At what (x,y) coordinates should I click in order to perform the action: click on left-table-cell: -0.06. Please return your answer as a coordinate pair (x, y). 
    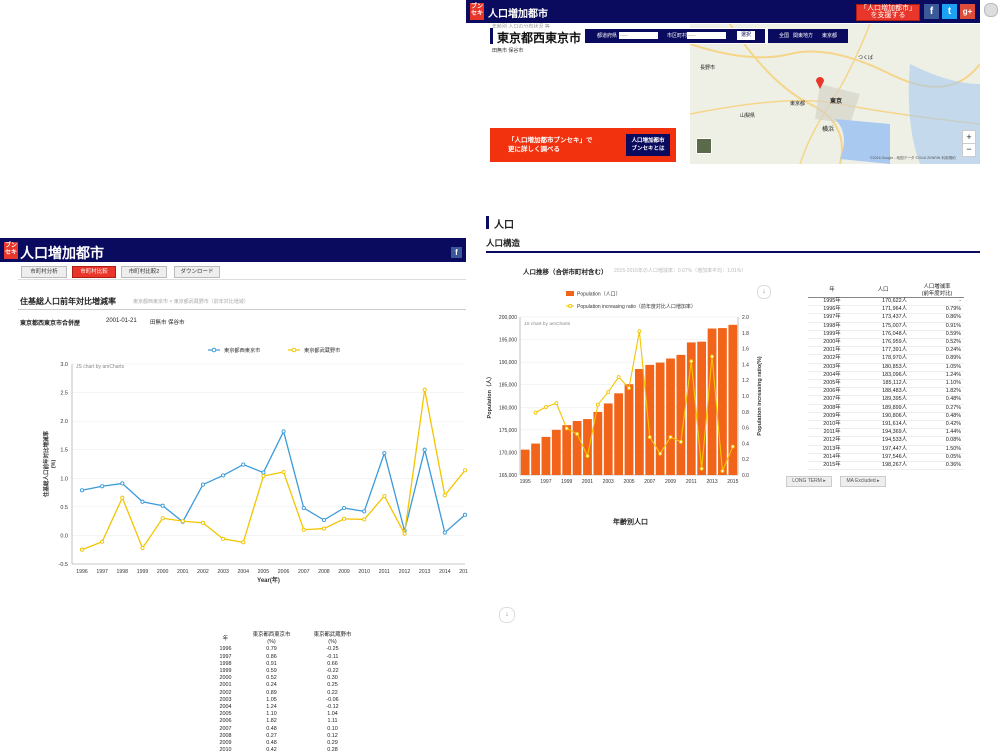
    Looking at the image, I should click on (332, 699).